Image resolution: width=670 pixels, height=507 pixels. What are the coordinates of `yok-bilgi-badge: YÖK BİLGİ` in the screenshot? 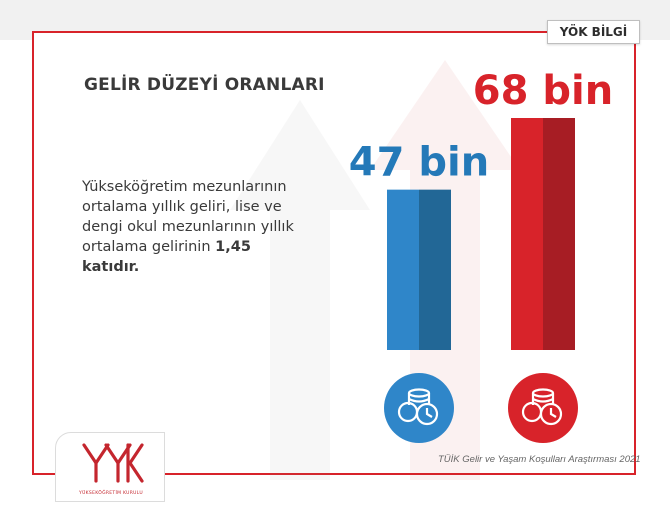 It's located at (593, 32).